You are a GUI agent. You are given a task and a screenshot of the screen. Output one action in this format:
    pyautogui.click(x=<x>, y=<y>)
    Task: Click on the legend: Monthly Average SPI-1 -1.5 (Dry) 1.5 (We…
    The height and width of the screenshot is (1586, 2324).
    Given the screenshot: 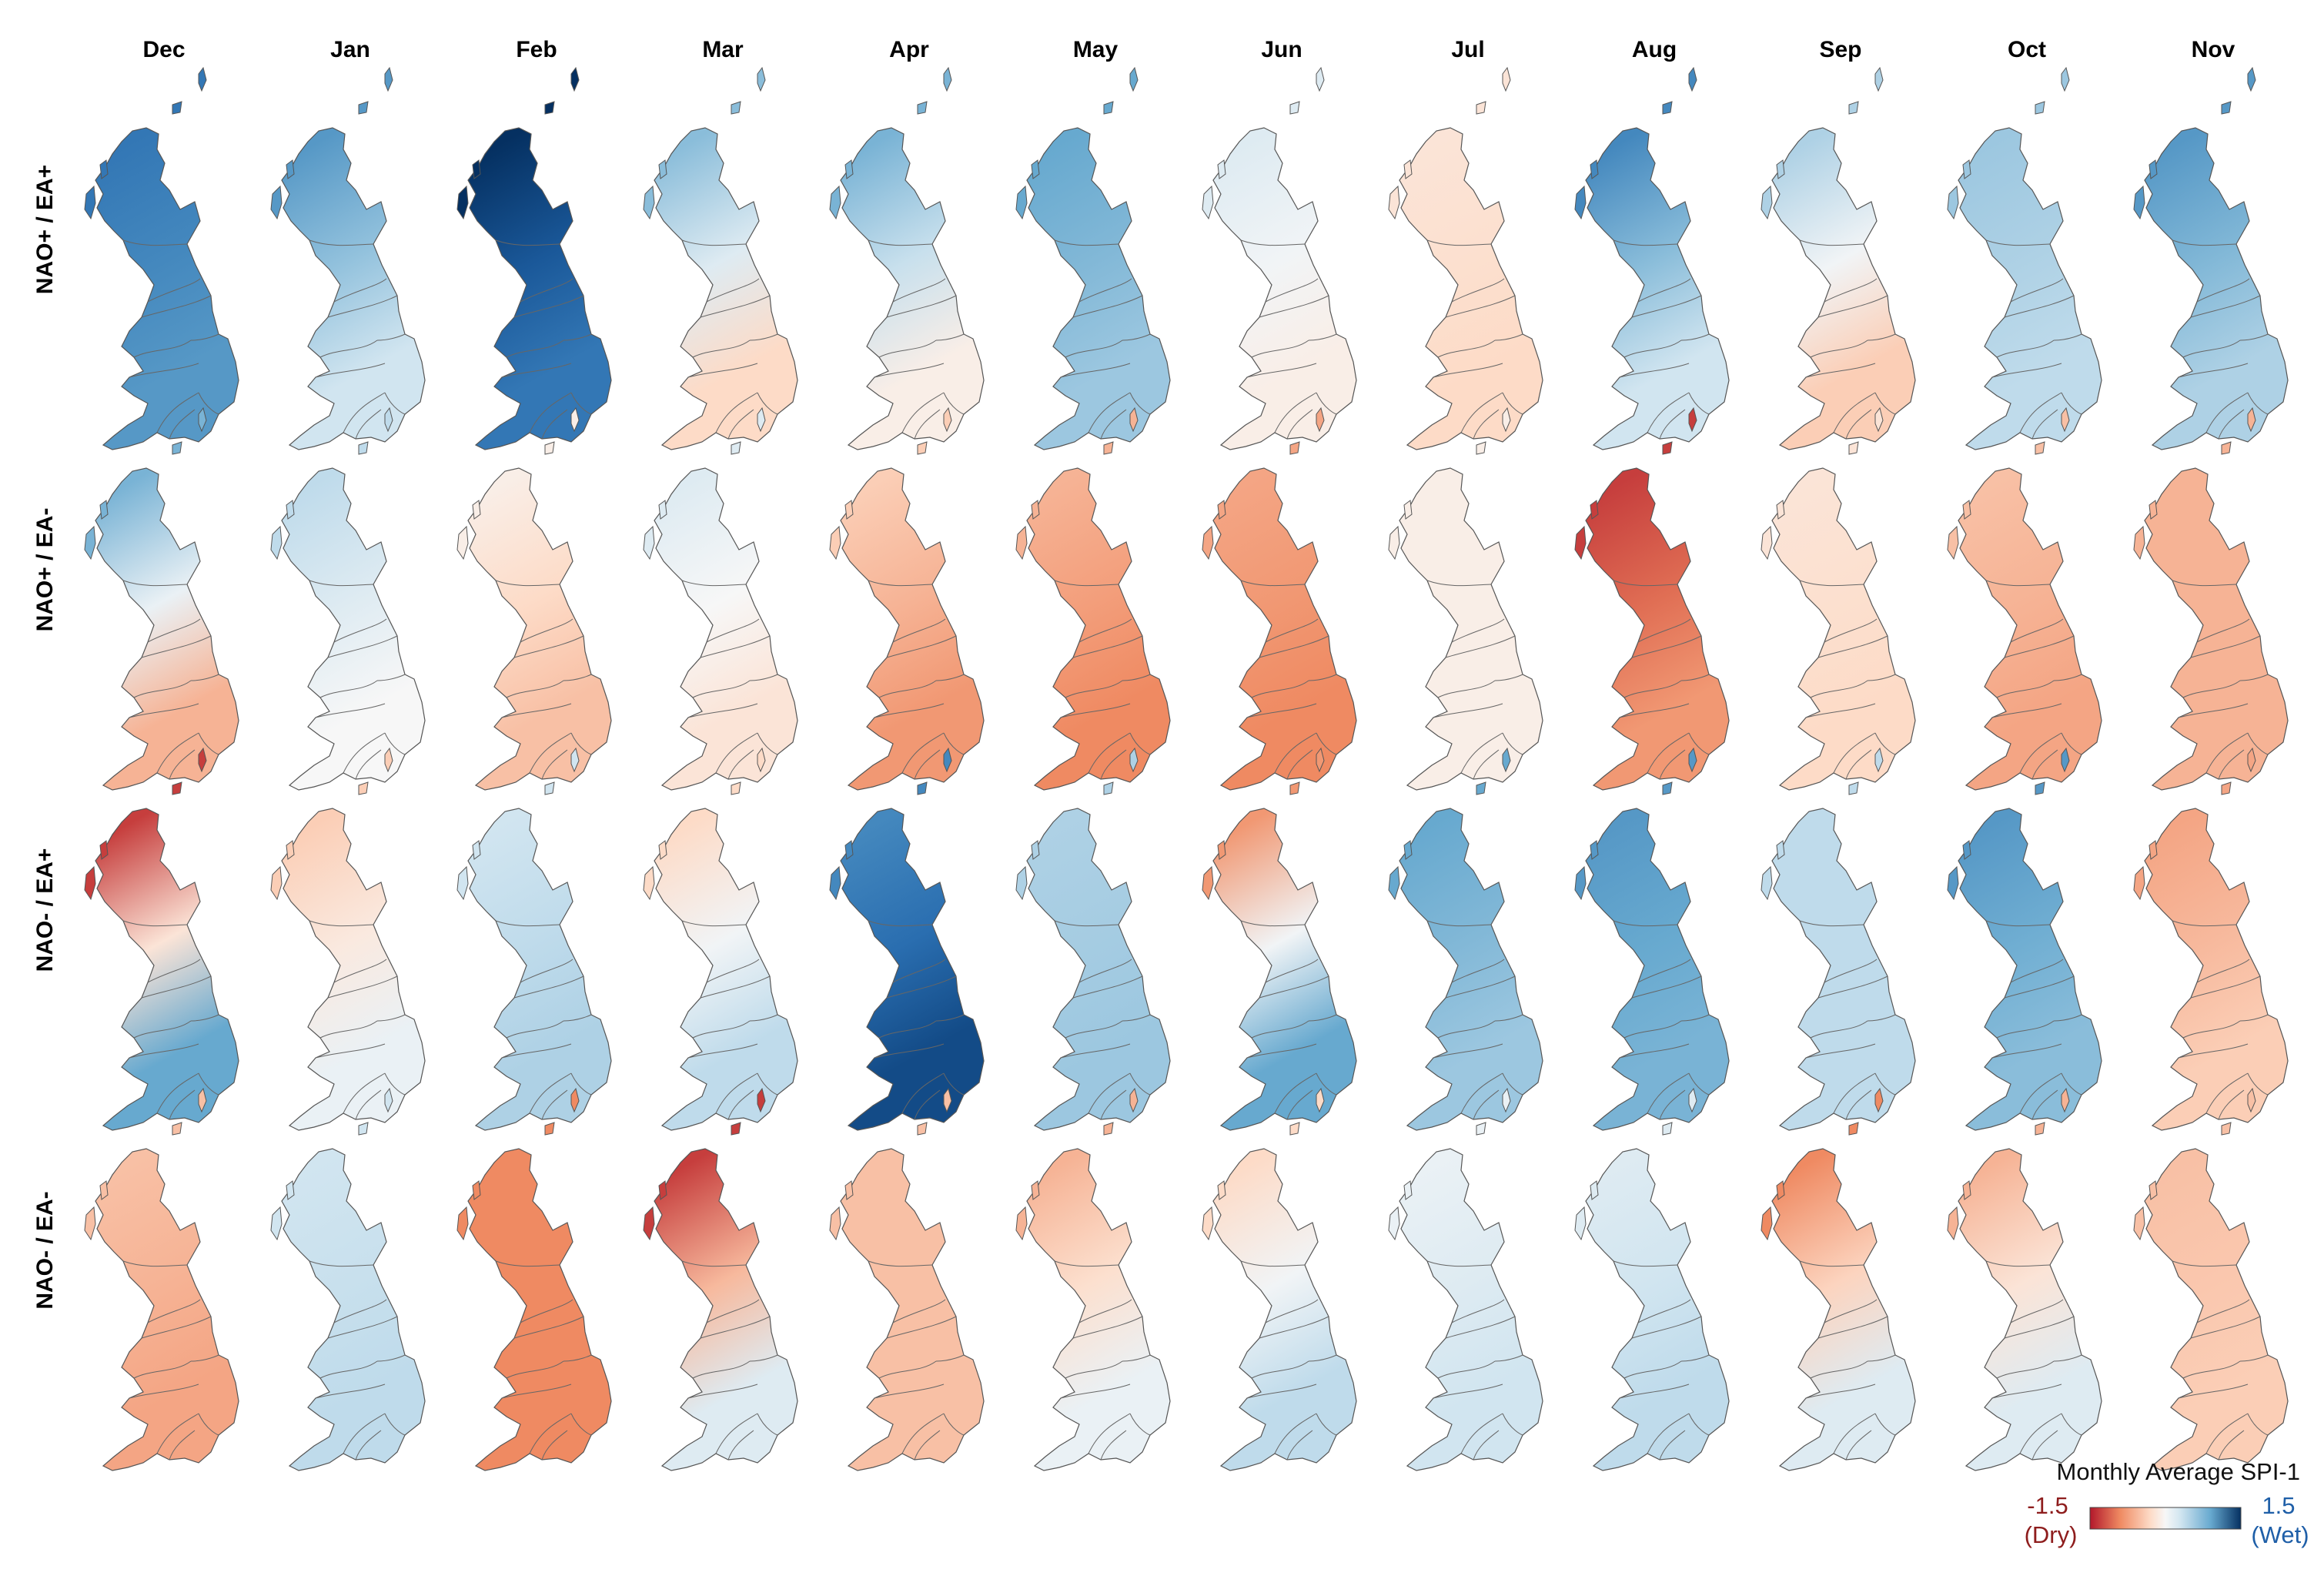 What is the action you would take?
    pyautogui.click(x=2167, y=1503)
    